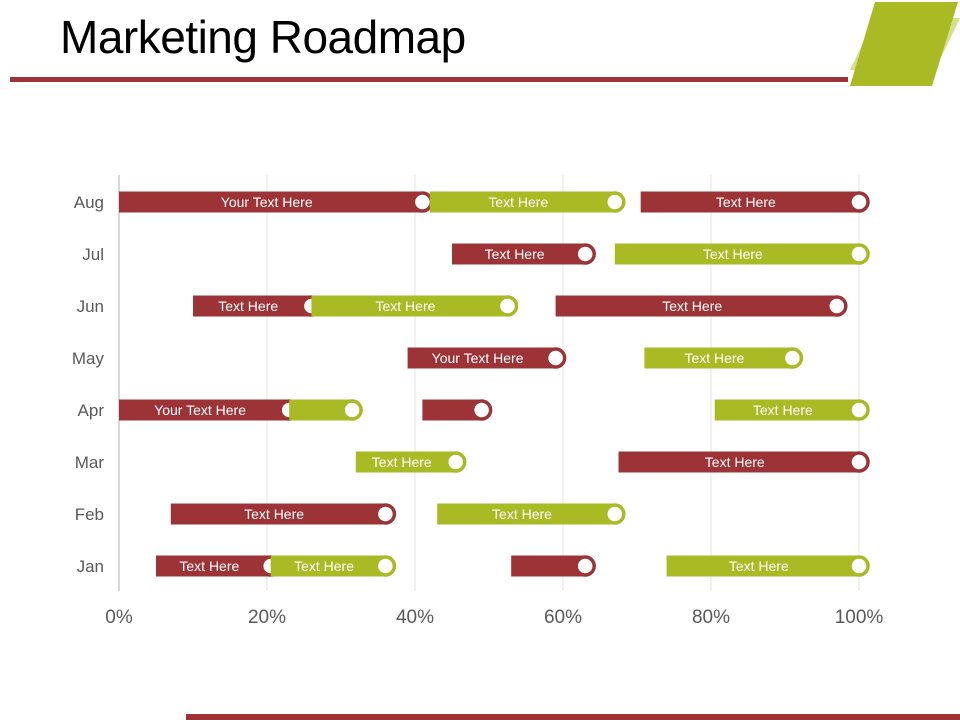  Describe the element at coordinates (415, 617) in the screenshot. I see `x-tick-label: 40%` at that location.